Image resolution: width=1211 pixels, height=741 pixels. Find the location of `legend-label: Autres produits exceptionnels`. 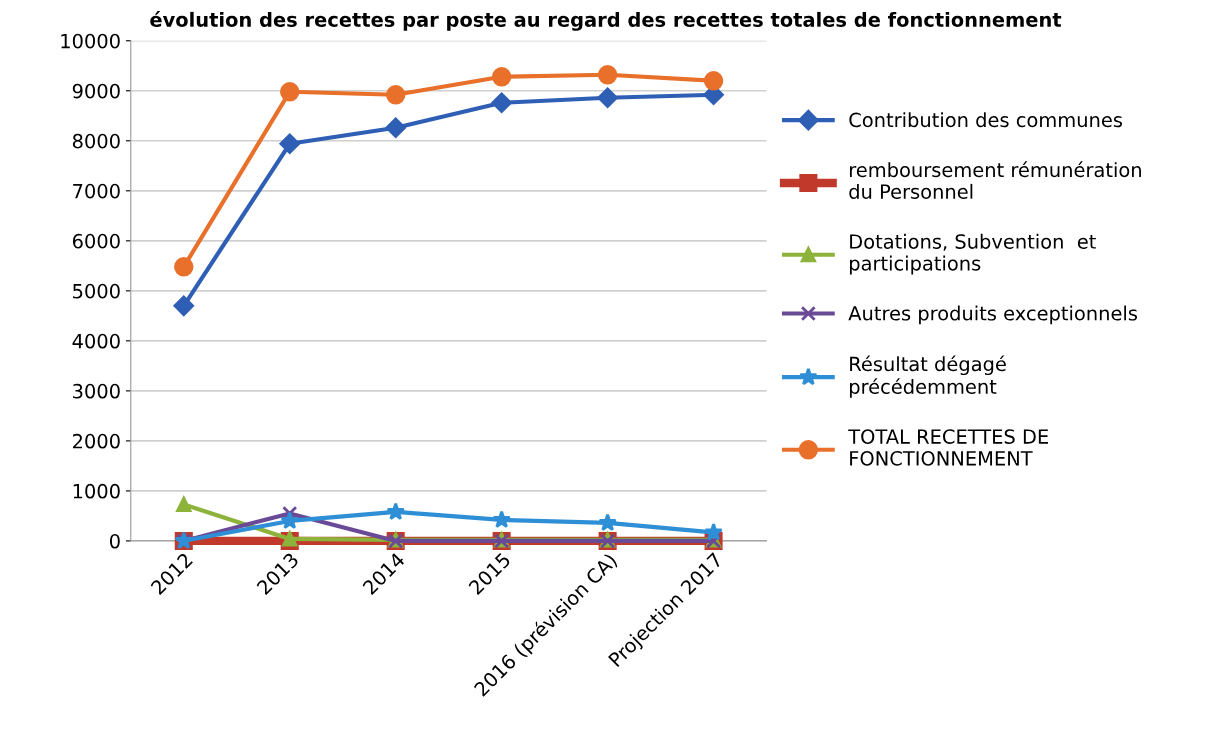

legend-label: Autres produits exceptionnels is located at coordinates (993, 315).